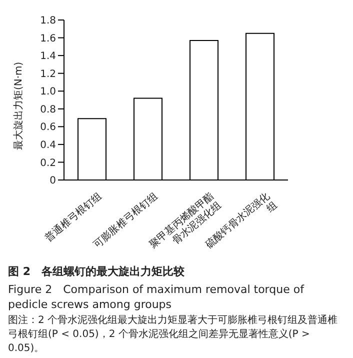  What do you see at coordinates (48, 163) in the screenshot?
I see `y-tick-label: 0.2` at bounding box center [48, 163].